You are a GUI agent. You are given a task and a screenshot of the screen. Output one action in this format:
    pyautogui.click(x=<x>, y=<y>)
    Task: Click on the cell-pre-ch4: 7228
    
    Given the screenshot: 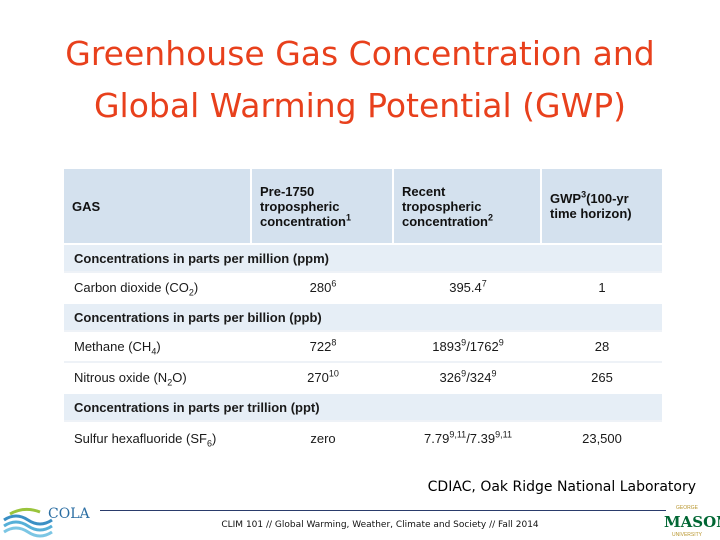 What is the action you would take?
    pyautogui.click(x=323, y=345)
    